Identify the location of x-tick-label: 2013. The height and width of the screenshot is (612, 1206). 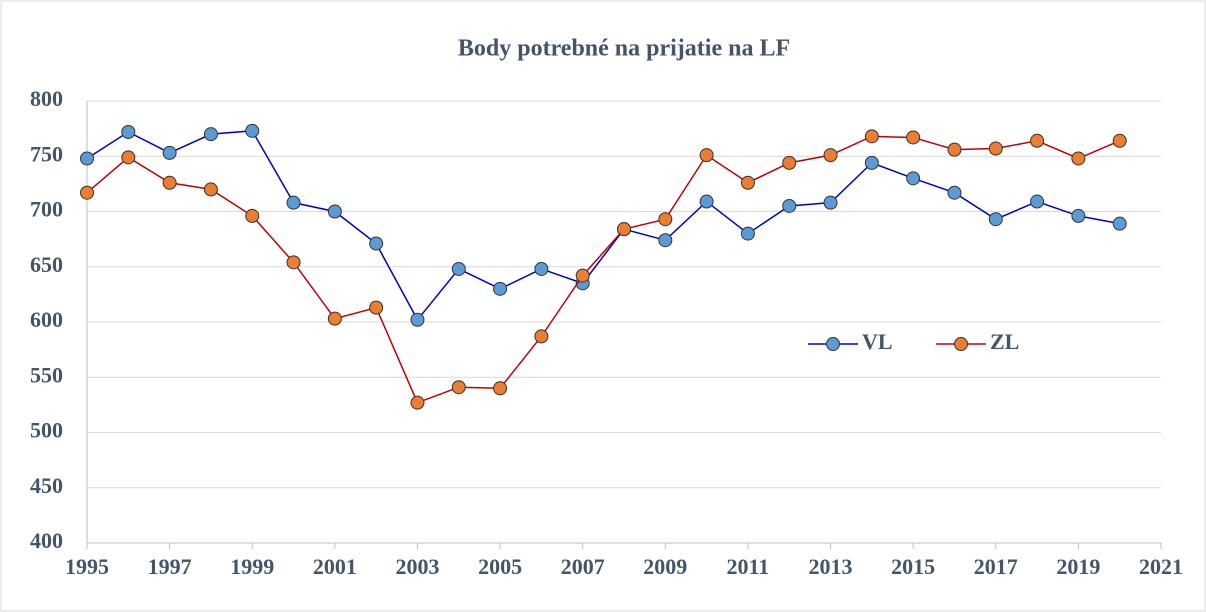
(831, 566).